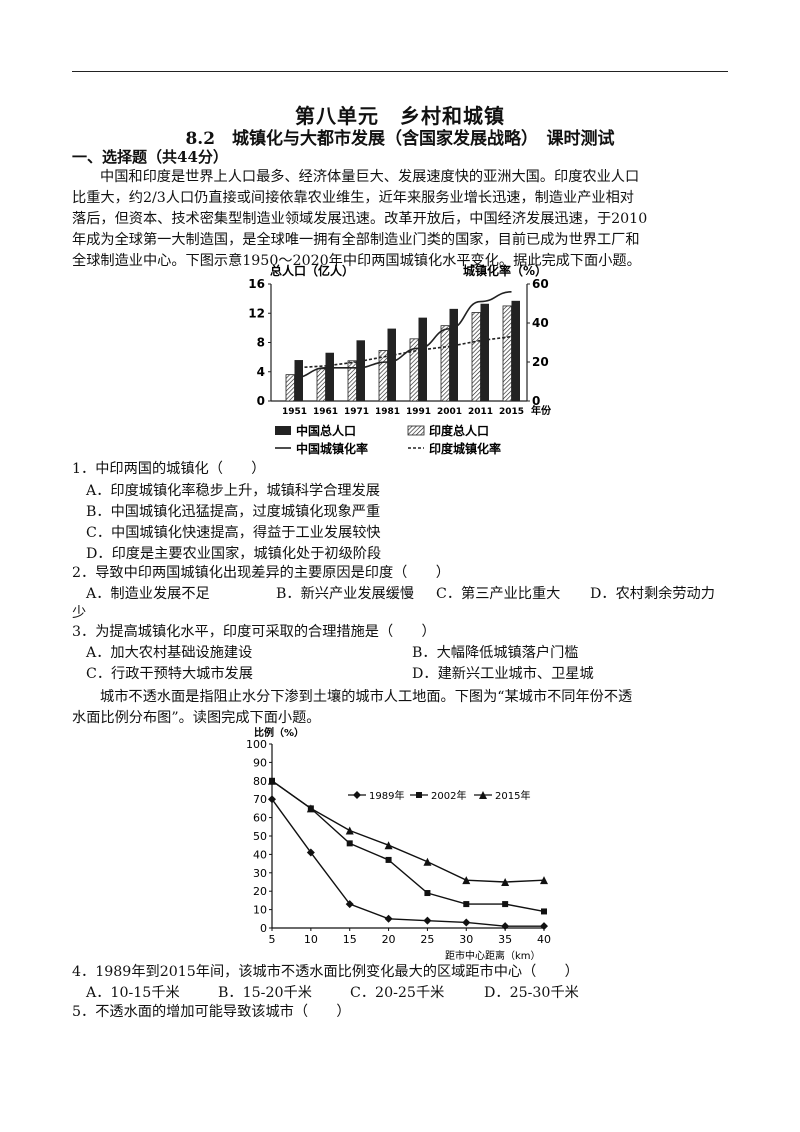  What do you see at coordinates (261, 372) in the screenshot?
I see `left-tick-label: 4` at bounding box center [261, 372].